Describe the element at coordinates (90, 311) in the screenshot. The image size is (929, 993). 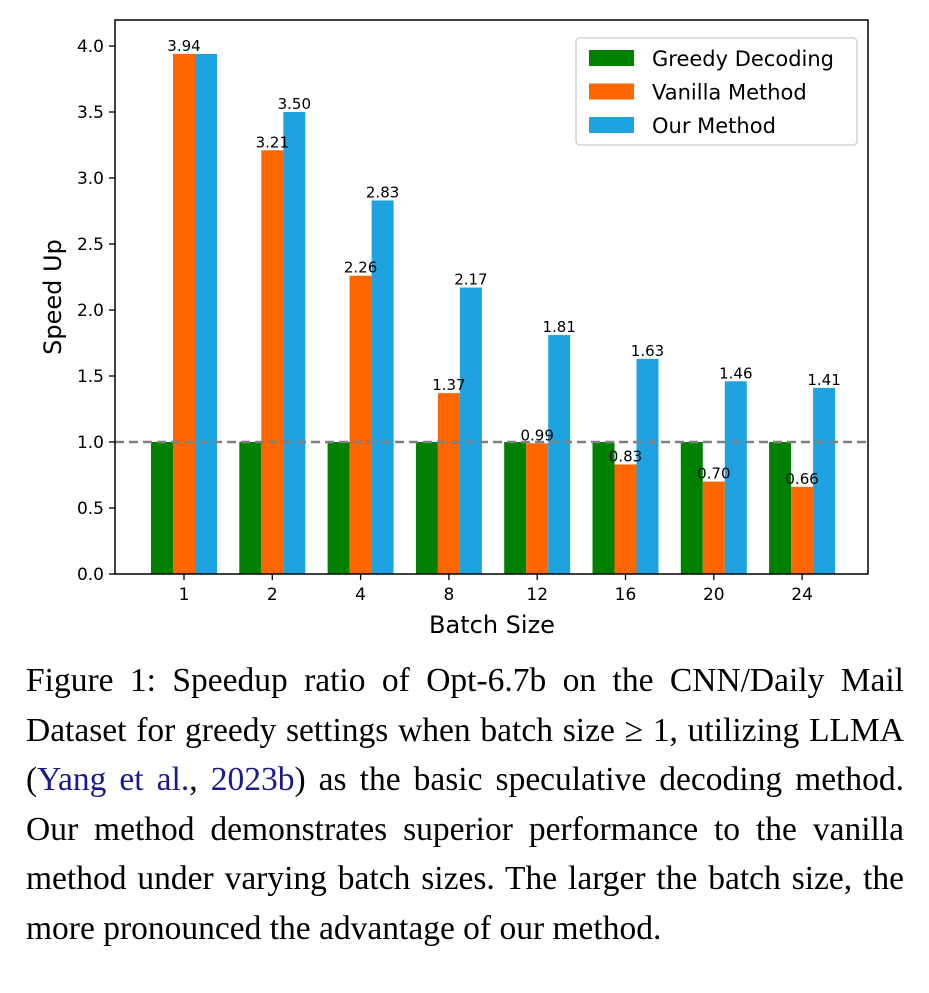
I see `y-tick-label-2.0: 2.0` at that location.